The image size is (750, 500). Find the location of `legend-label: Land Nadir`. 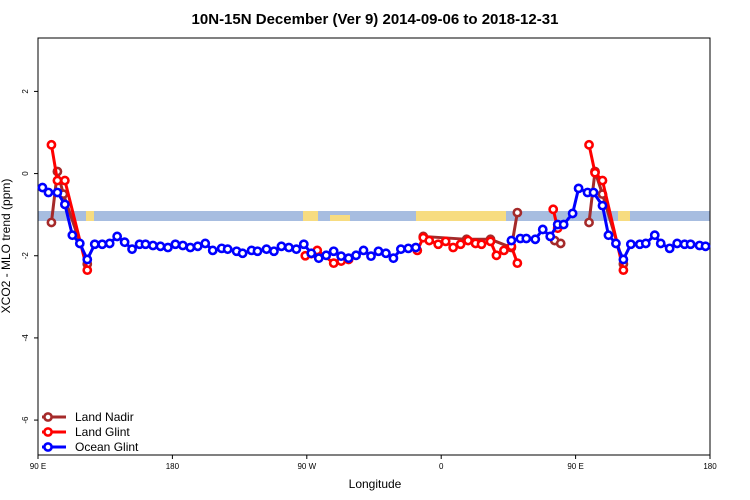

legend-label: Land Nadir is located at coordinates (104, 417).